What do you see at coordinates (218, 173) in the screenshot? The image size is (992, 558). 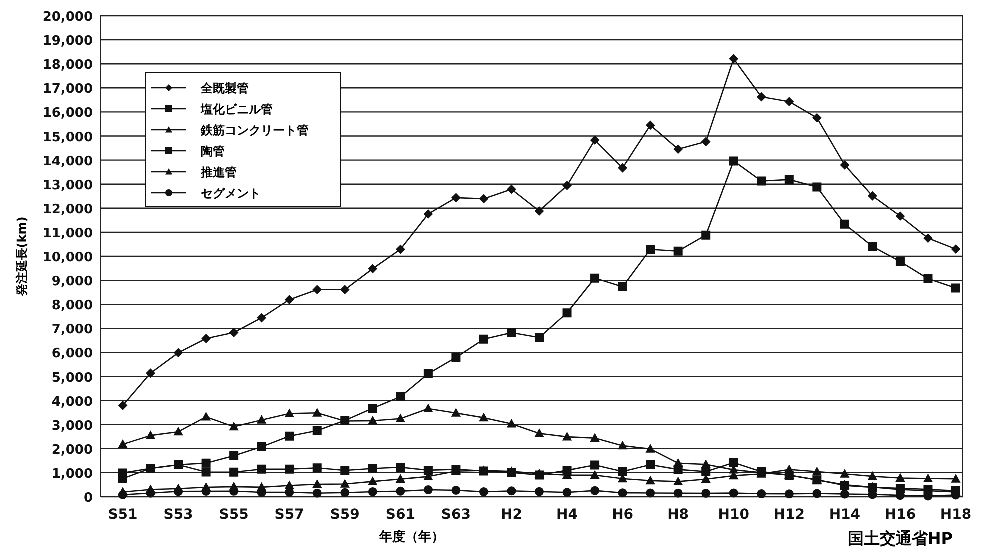 I see `legend-label: 推進管` at bounding box center [218, 173].